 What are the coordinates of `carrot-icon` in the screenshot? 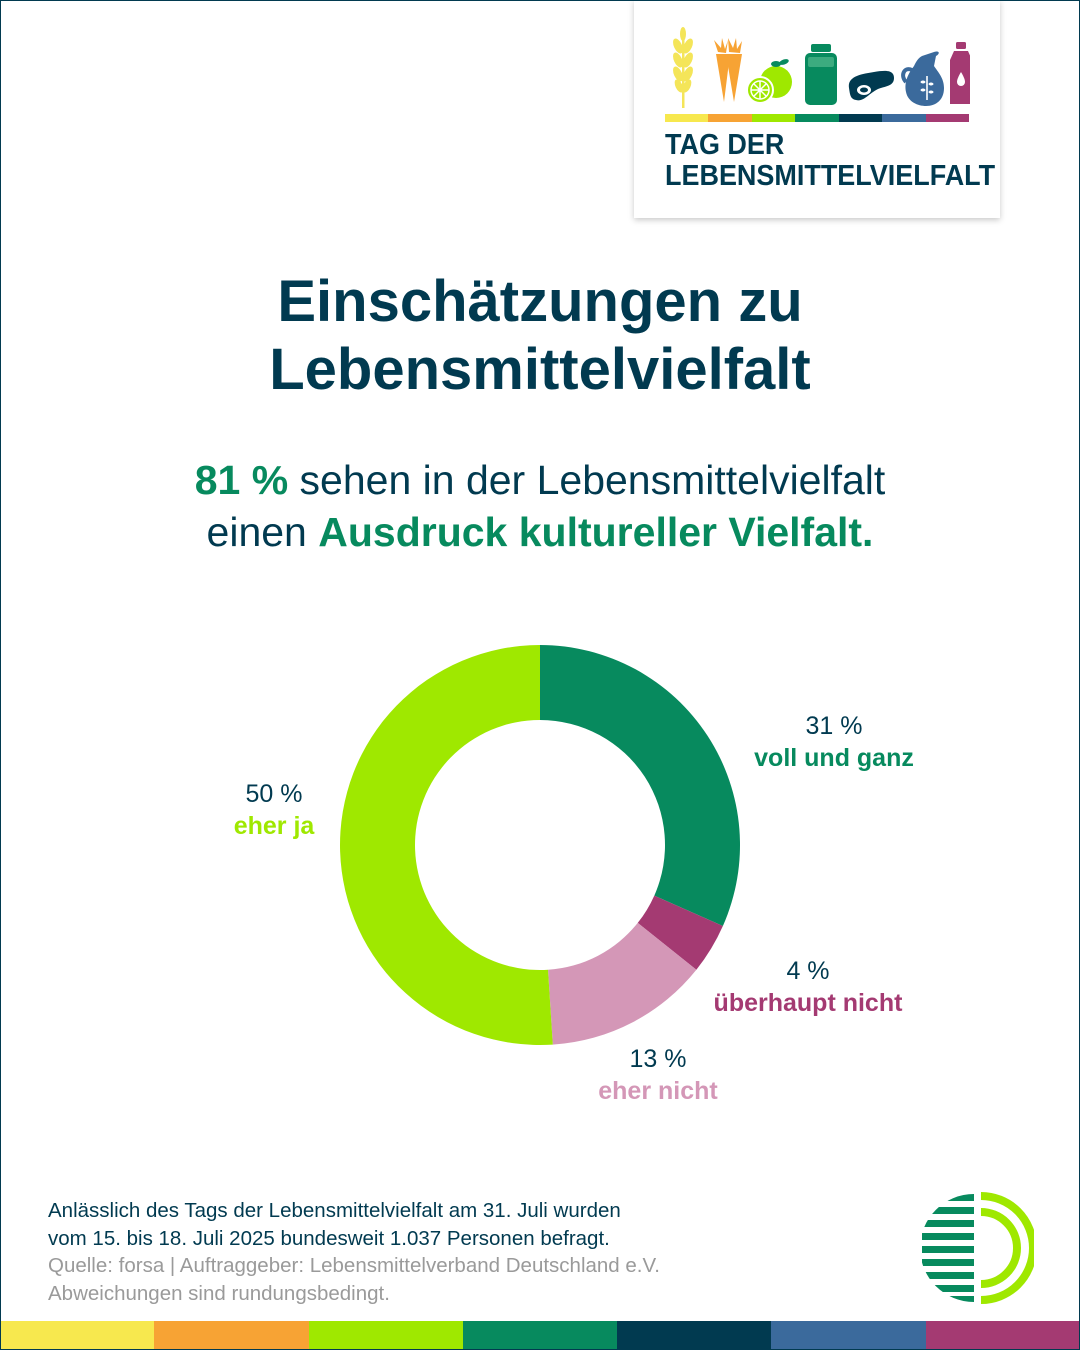 It's located at (728, 70).